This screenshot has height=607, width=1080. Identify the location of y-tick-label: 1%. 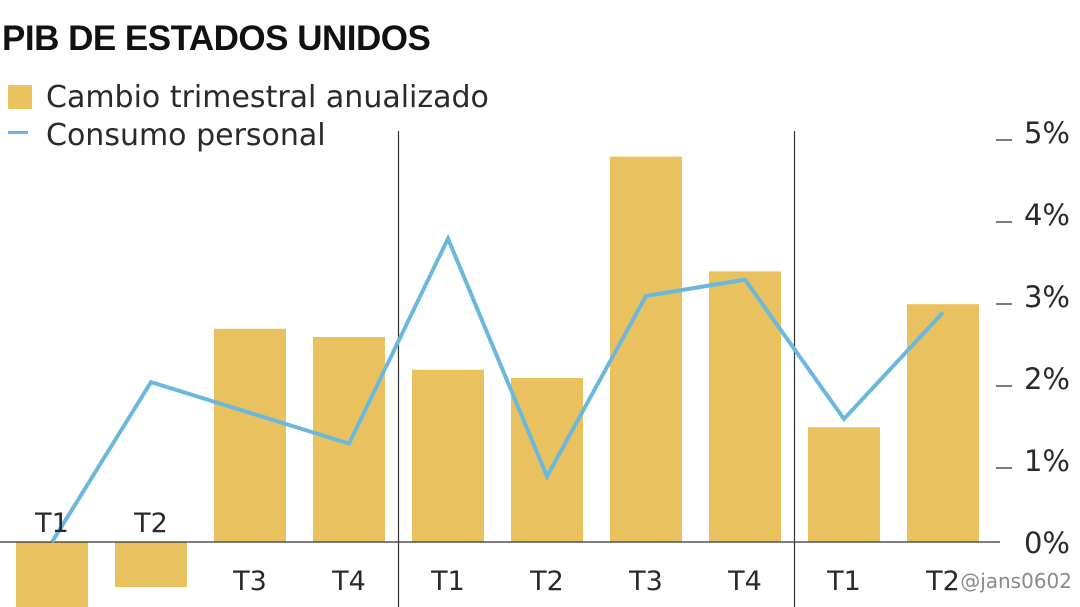
(1047, 461).